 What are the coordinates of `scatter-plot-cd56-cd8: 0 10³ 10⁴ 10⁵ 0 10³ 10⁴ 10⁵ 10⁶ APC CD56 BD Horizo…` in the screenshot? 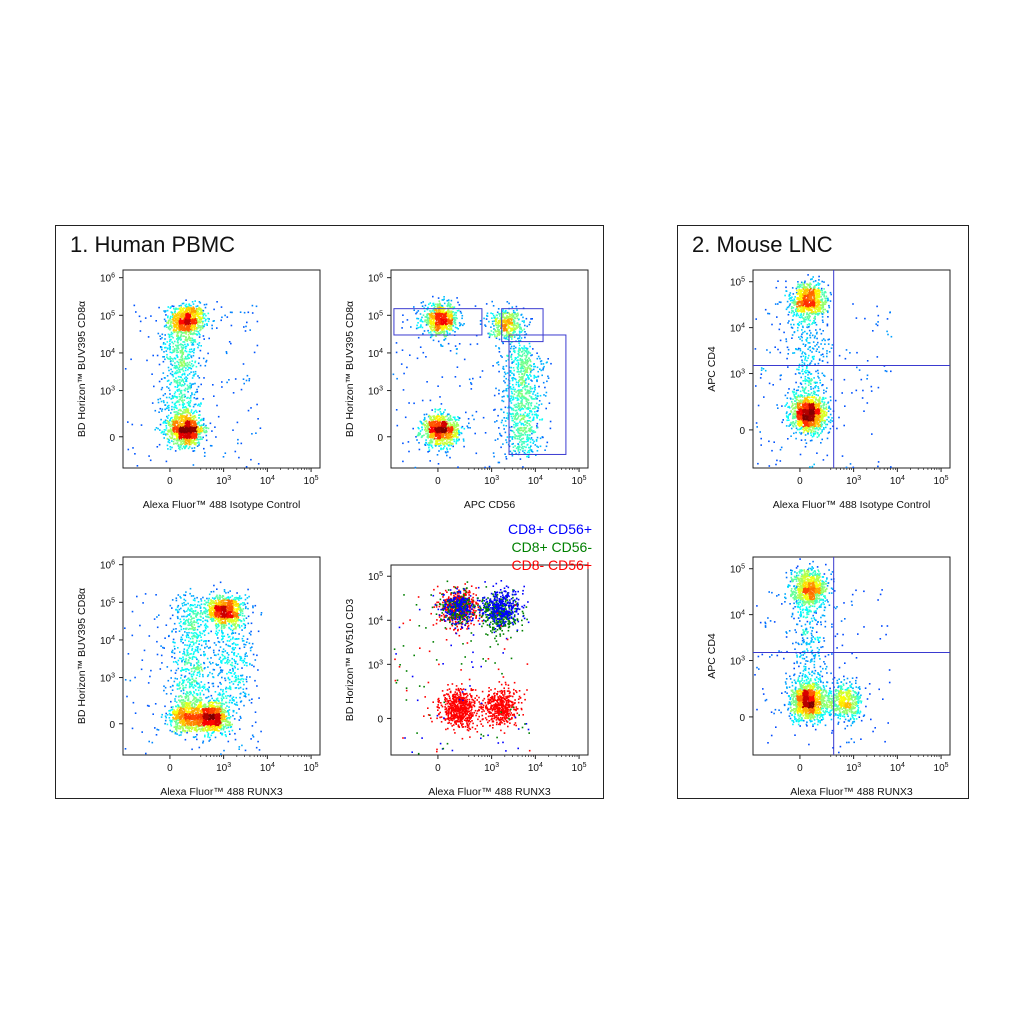 It's located at (466, 390).